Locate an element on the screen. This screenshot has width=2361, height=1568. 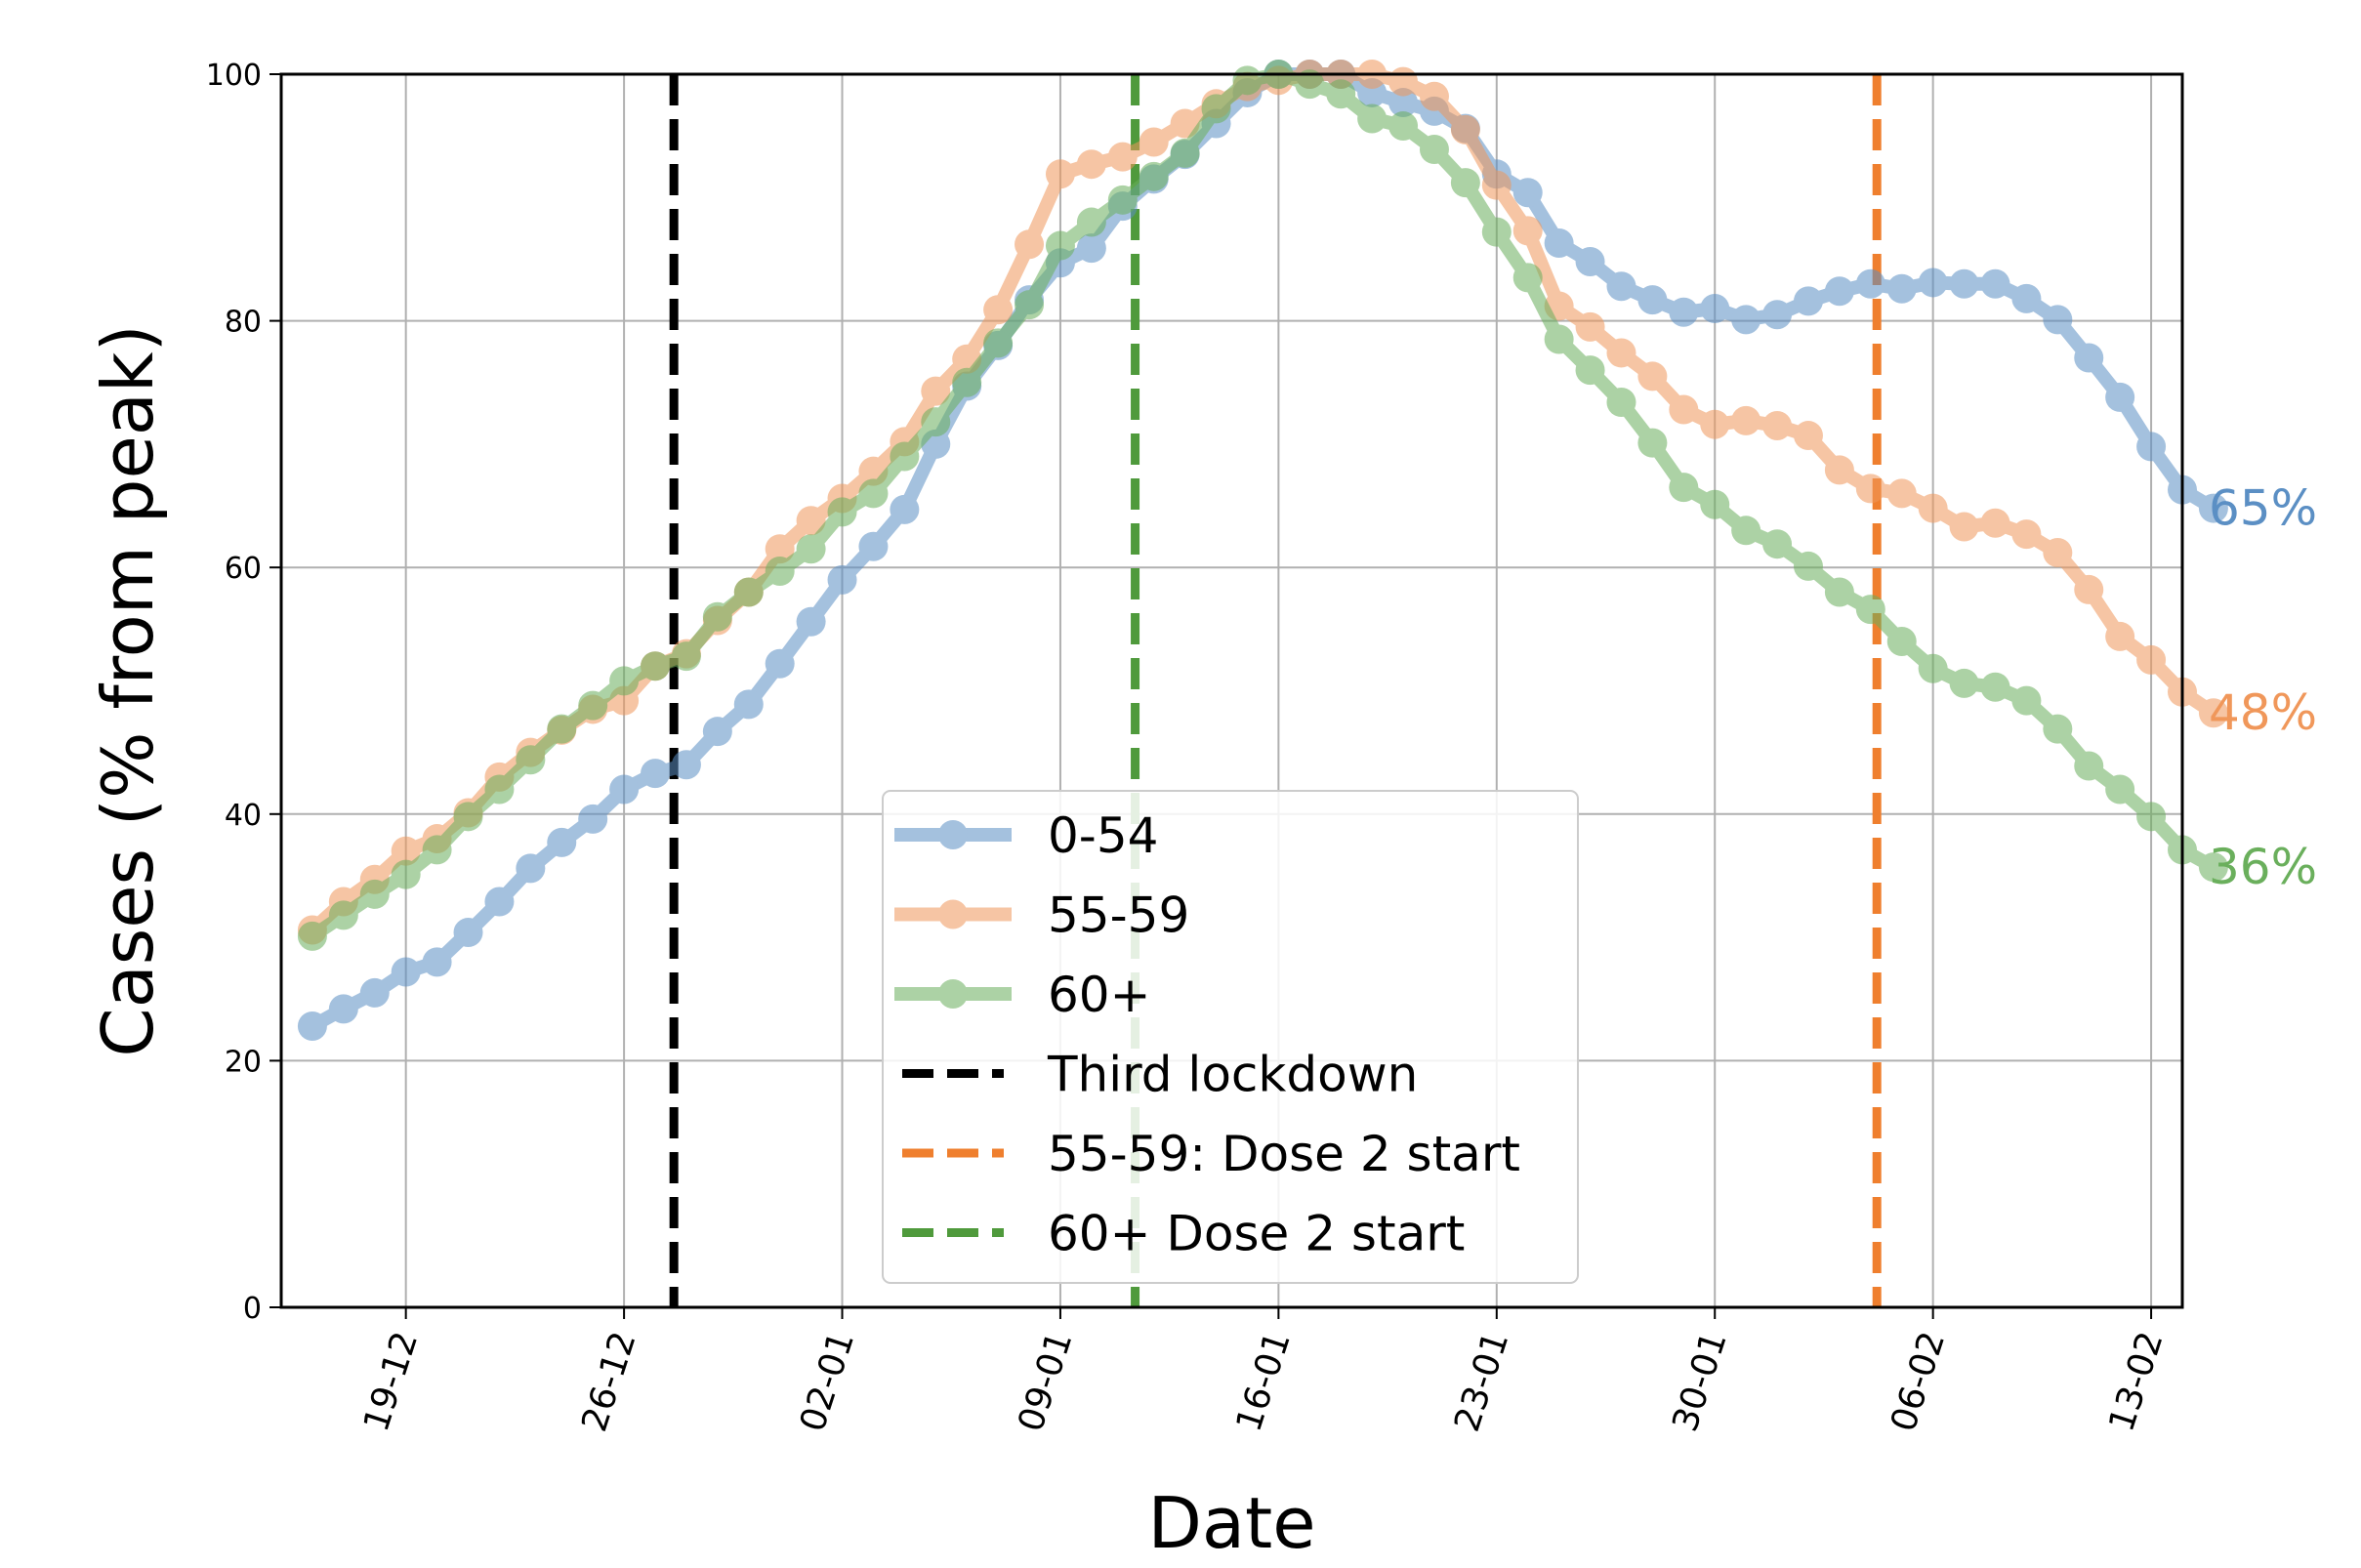
legend-item: 55-59: Dose 2 start is located at coordinates (1211, 1154).